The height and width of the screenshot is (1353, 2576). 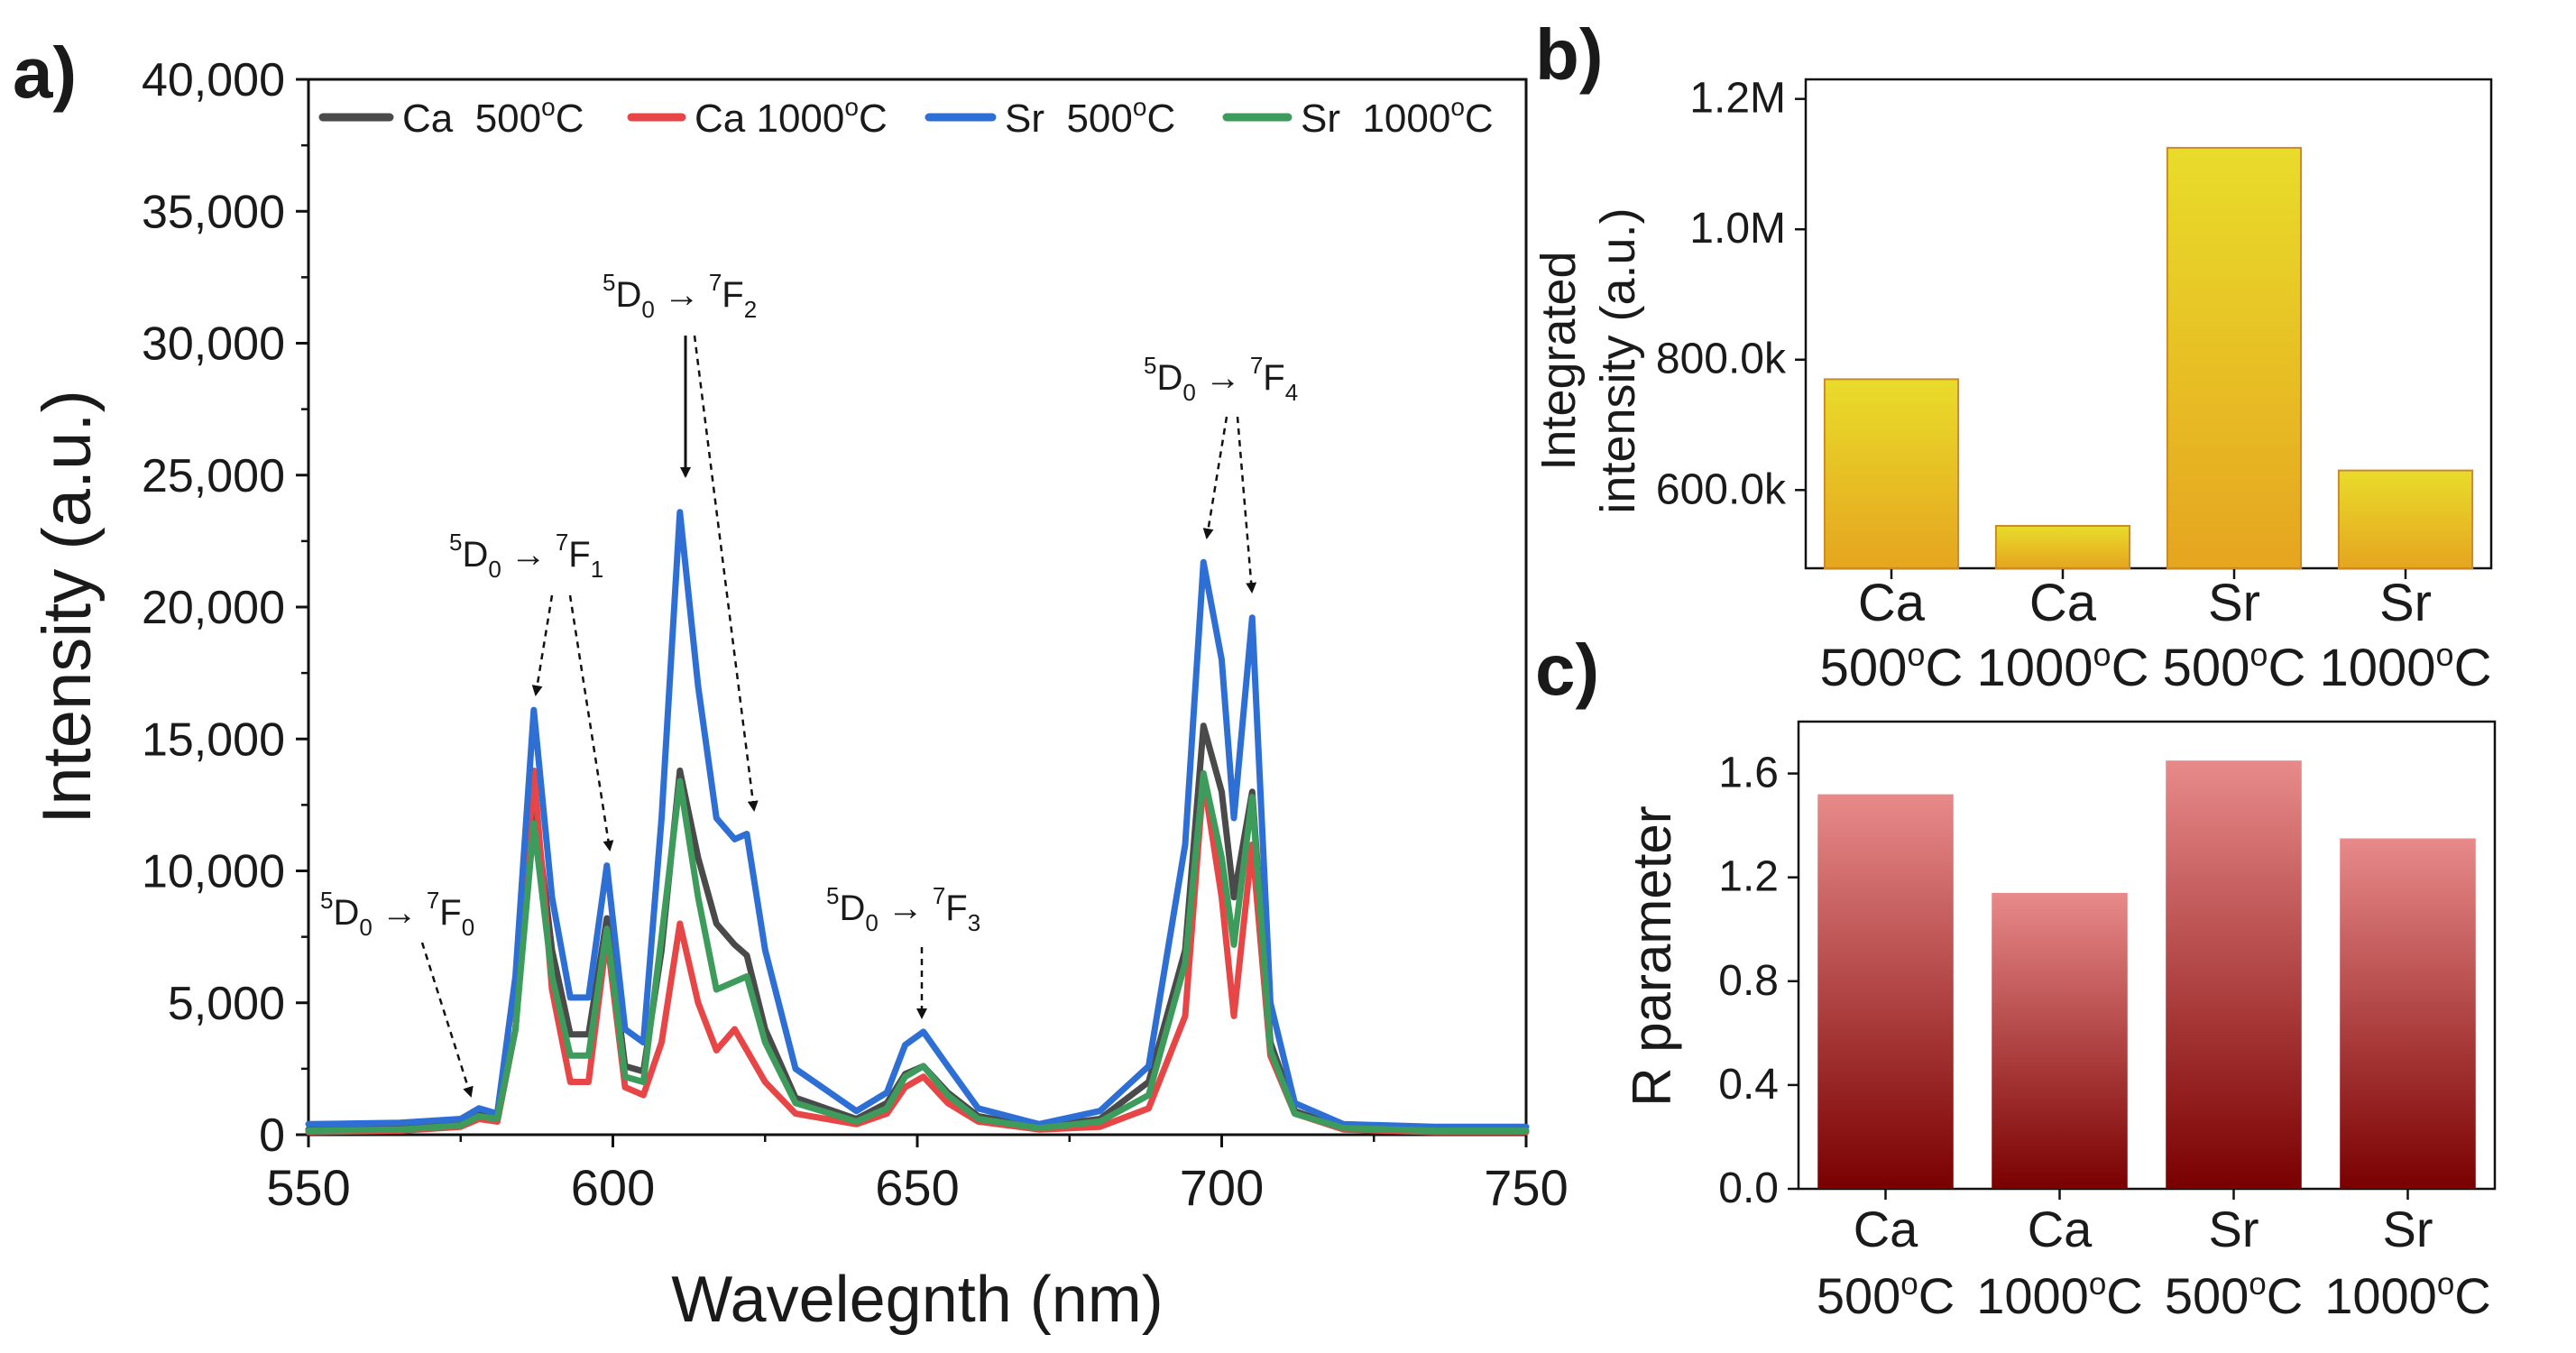 I want to click on annotation-f4: 5D0 → 7F4, so click(x=1221, y=379).